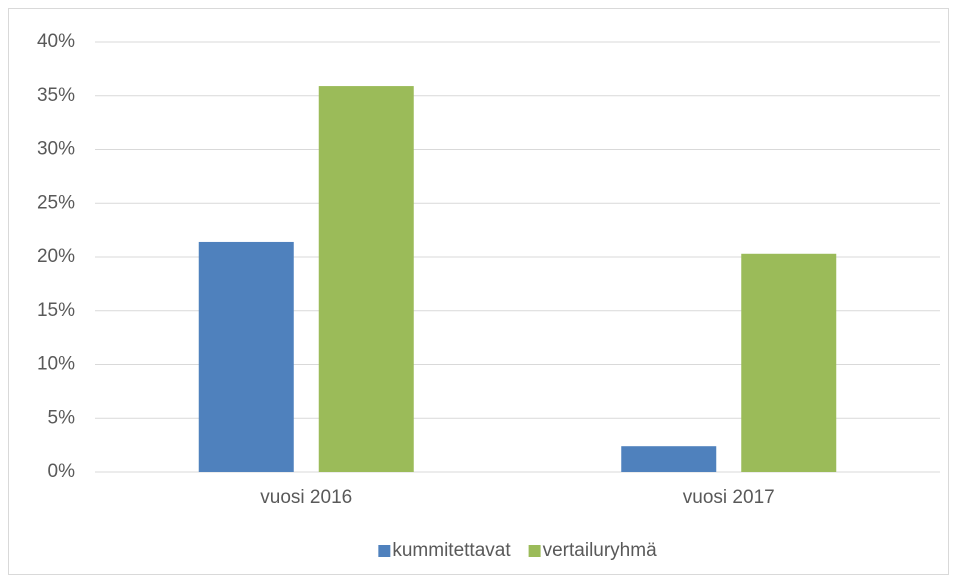 Image resolution: width=957 pixels, height=583 pixels. What do you see at coordinates (56, 202) in the screenshot?
I see `y-tick-label: 25%` at bounding box center [56, 202].